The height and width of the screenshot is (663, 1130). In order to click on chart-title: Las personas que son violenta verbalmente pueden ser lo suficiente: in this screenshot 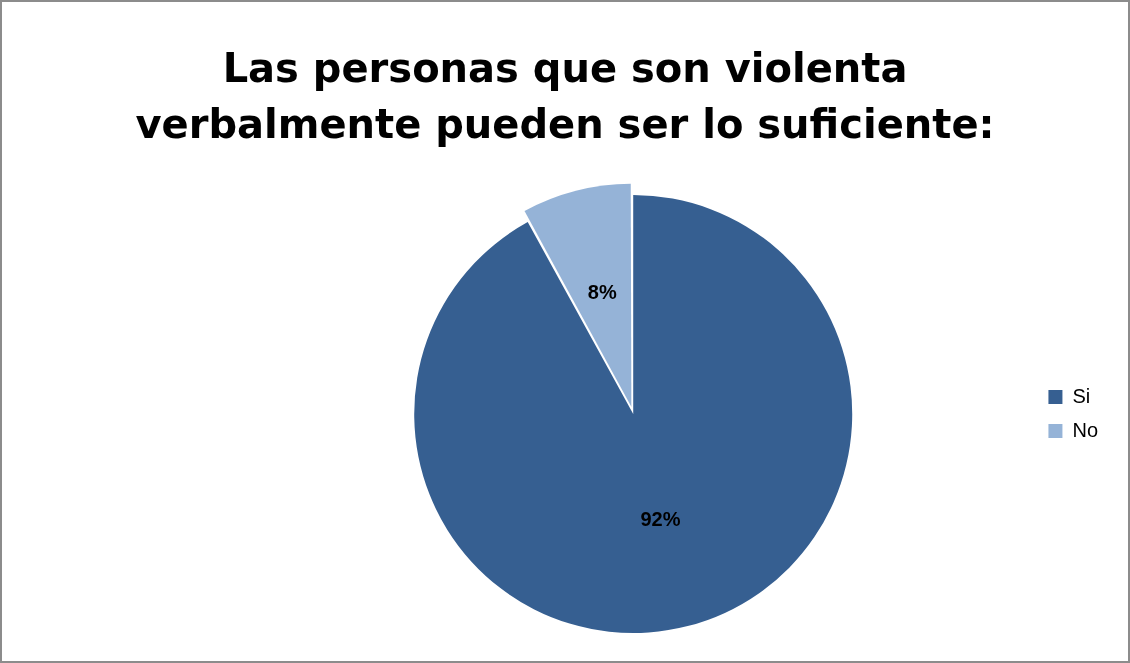, I will do `click(565, 96)`.